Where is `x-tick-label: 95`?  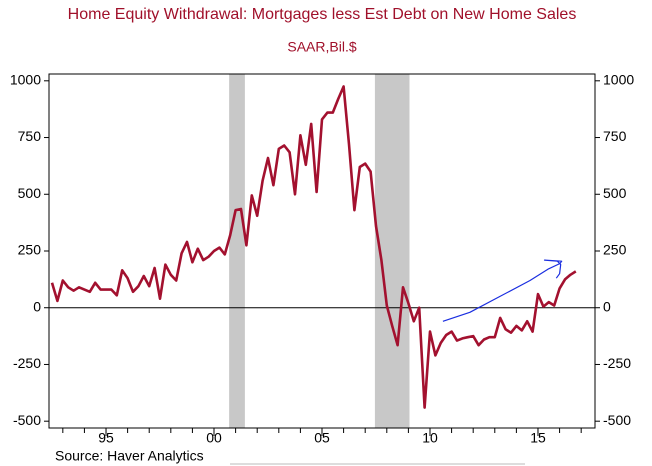 x-tick-label: 95 is located at coordinates (106, 438).